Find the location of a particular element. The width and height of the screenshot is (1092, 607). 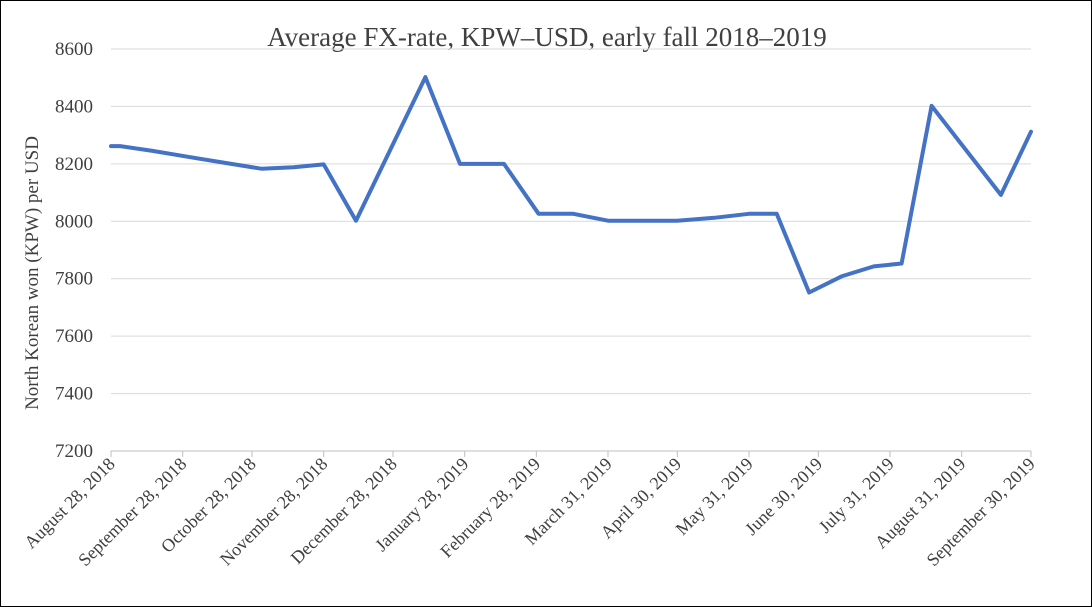

y-axis-label: North Korean won (KPW) per USD is located at coordinates (32, 273).